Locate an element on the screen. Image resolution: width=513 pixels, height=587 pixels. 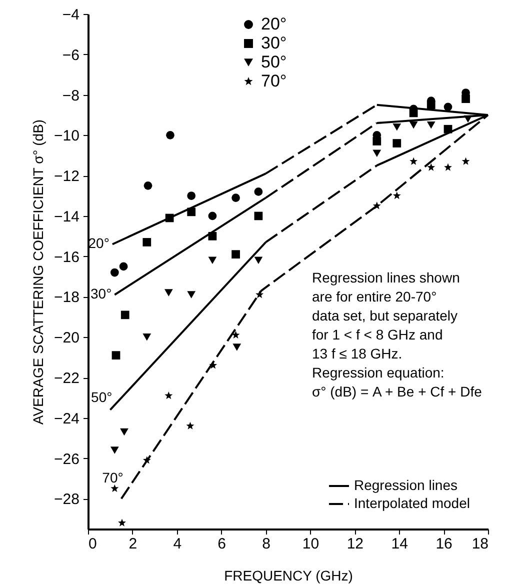
x-tick-label: 2 is located at coordinates (133, 544).